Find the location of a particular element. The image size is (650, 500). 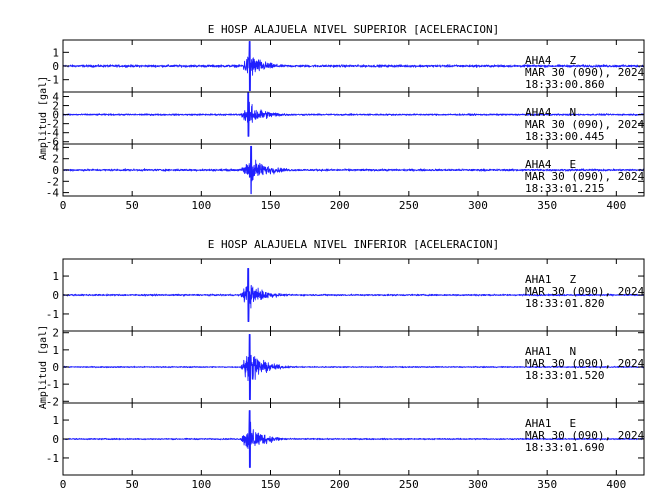

station-component-label: AHA4 E is located at coordinates (550, 164).